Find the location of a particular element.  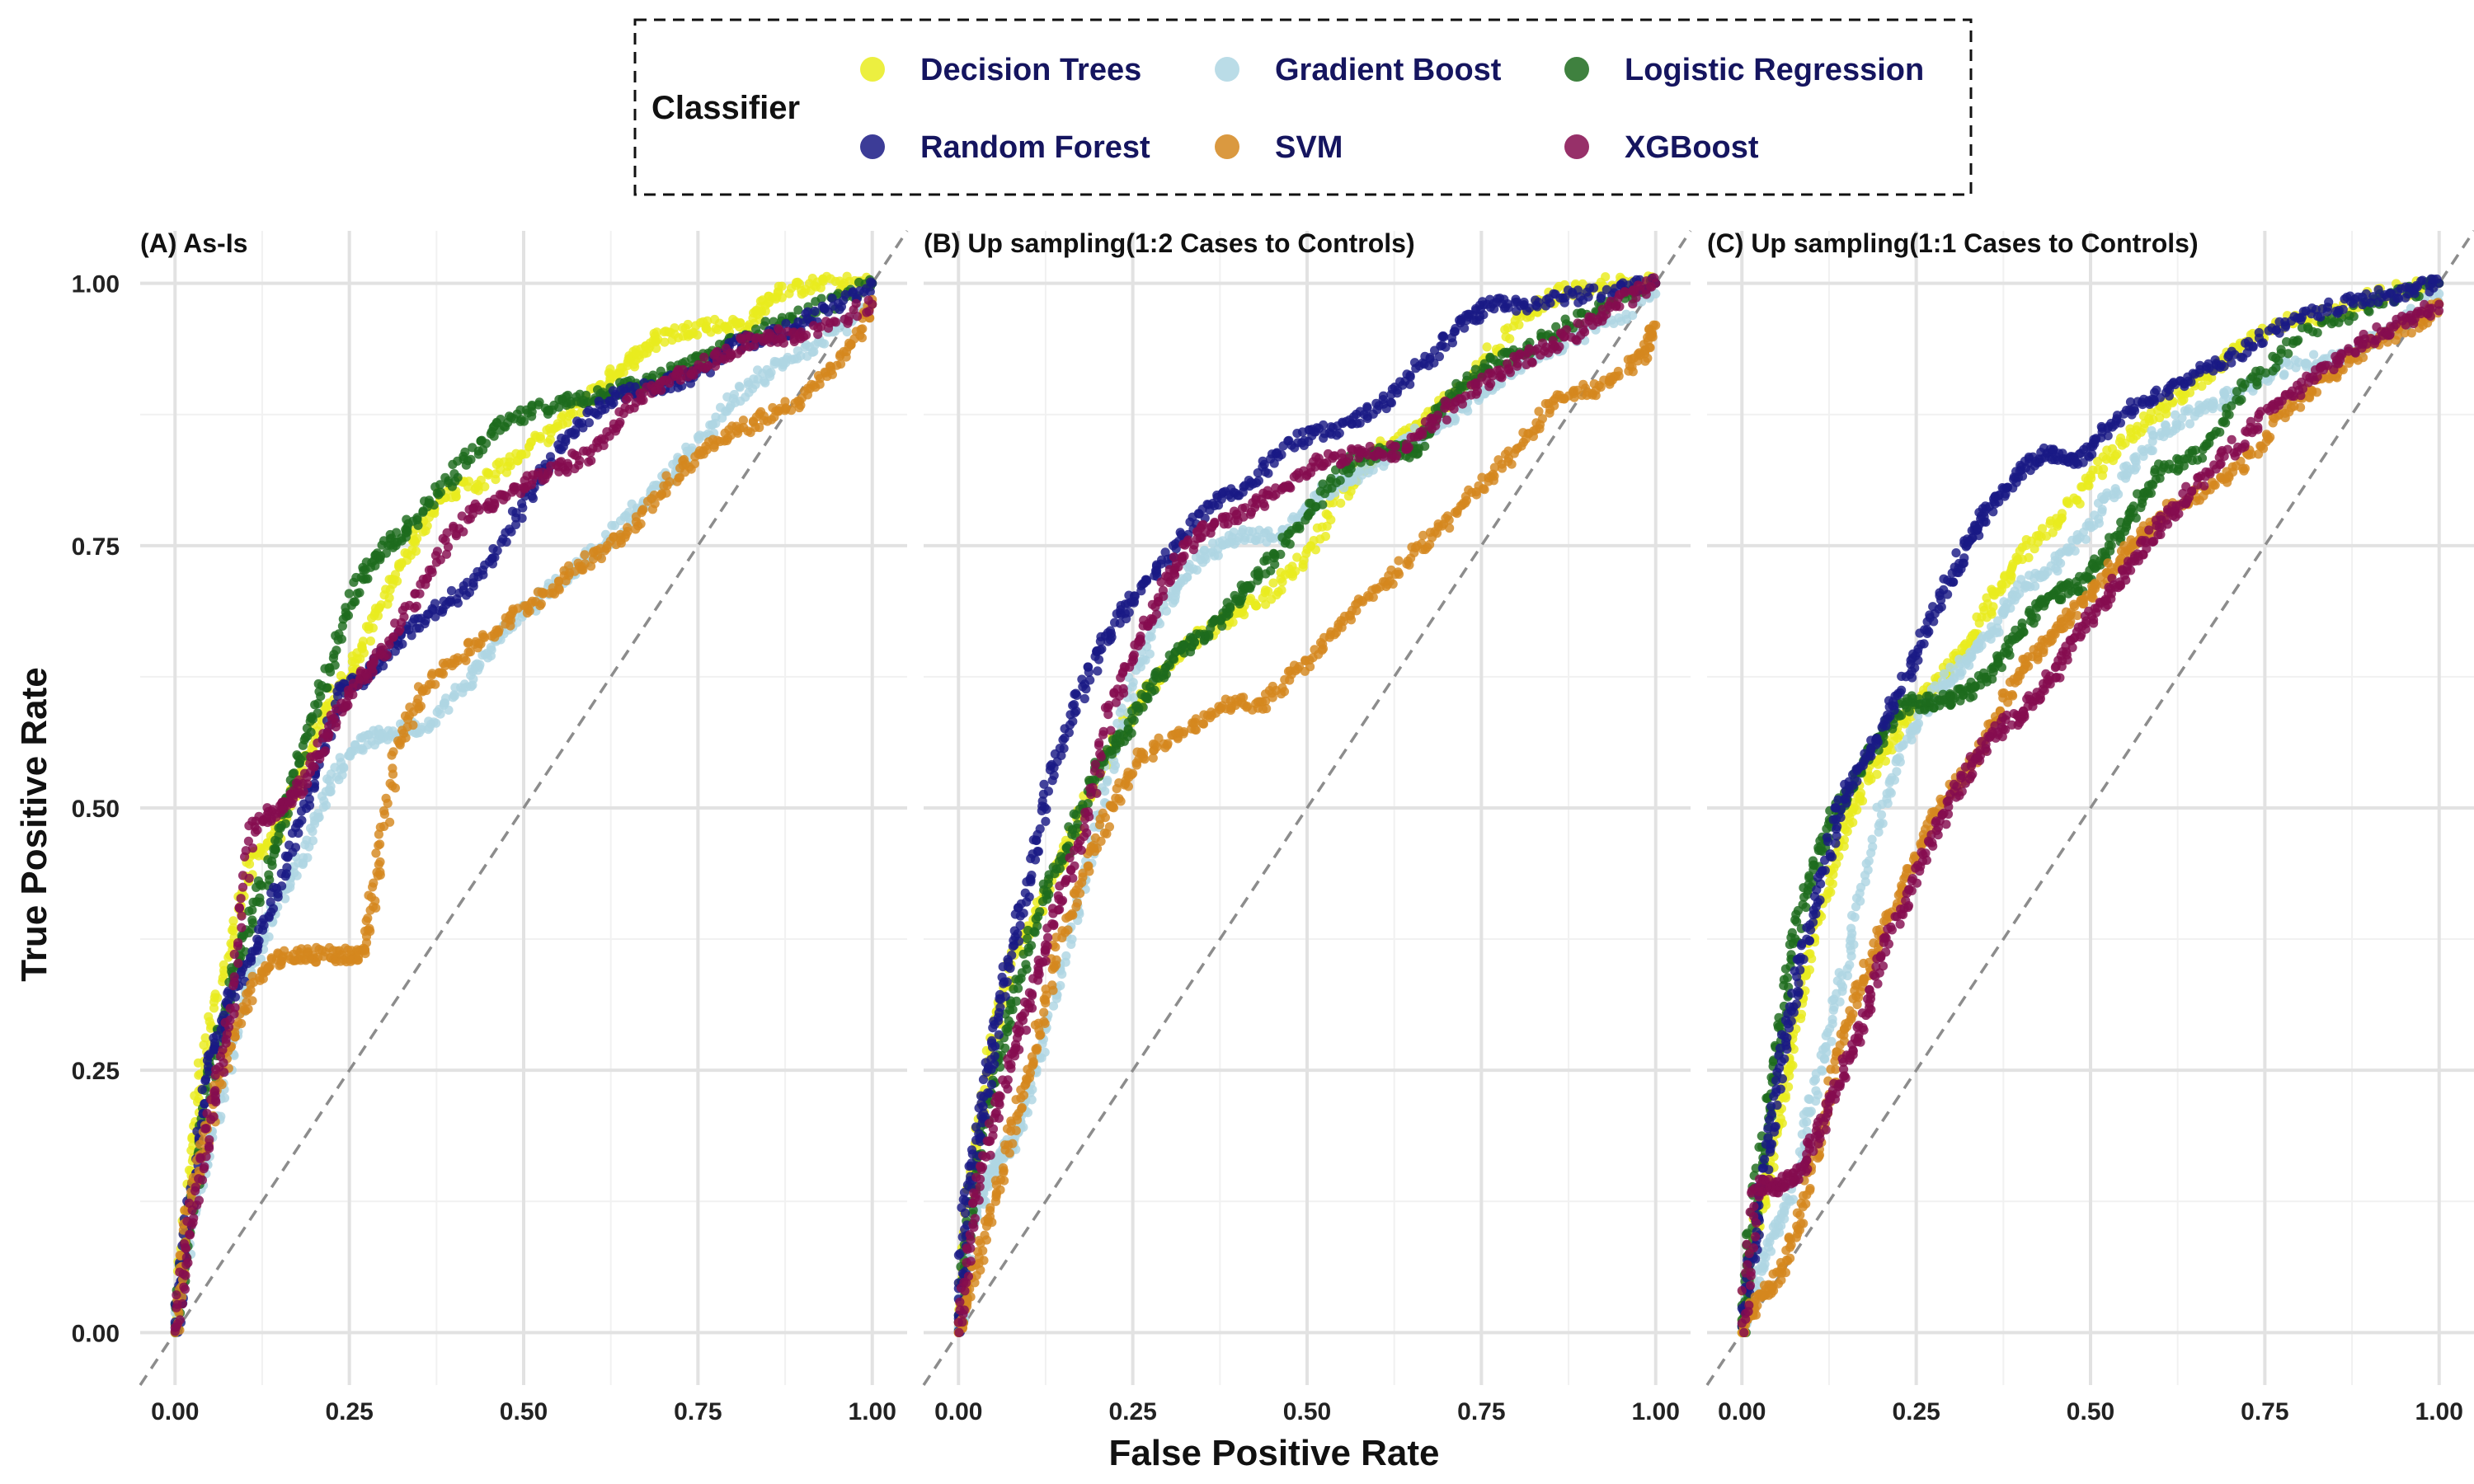

x-tick-label: 0.50 is located at coordinates (1307, 1411).